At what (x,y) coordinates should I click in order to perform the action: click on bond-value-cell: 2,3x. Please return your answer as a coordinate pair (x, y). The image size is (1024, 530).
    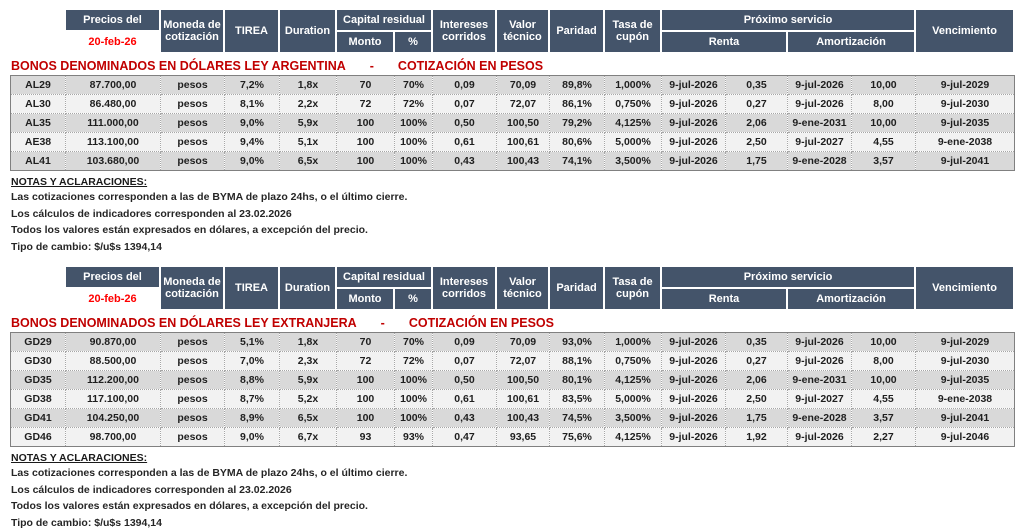
    Looking at the image, I should click on (308, 361).